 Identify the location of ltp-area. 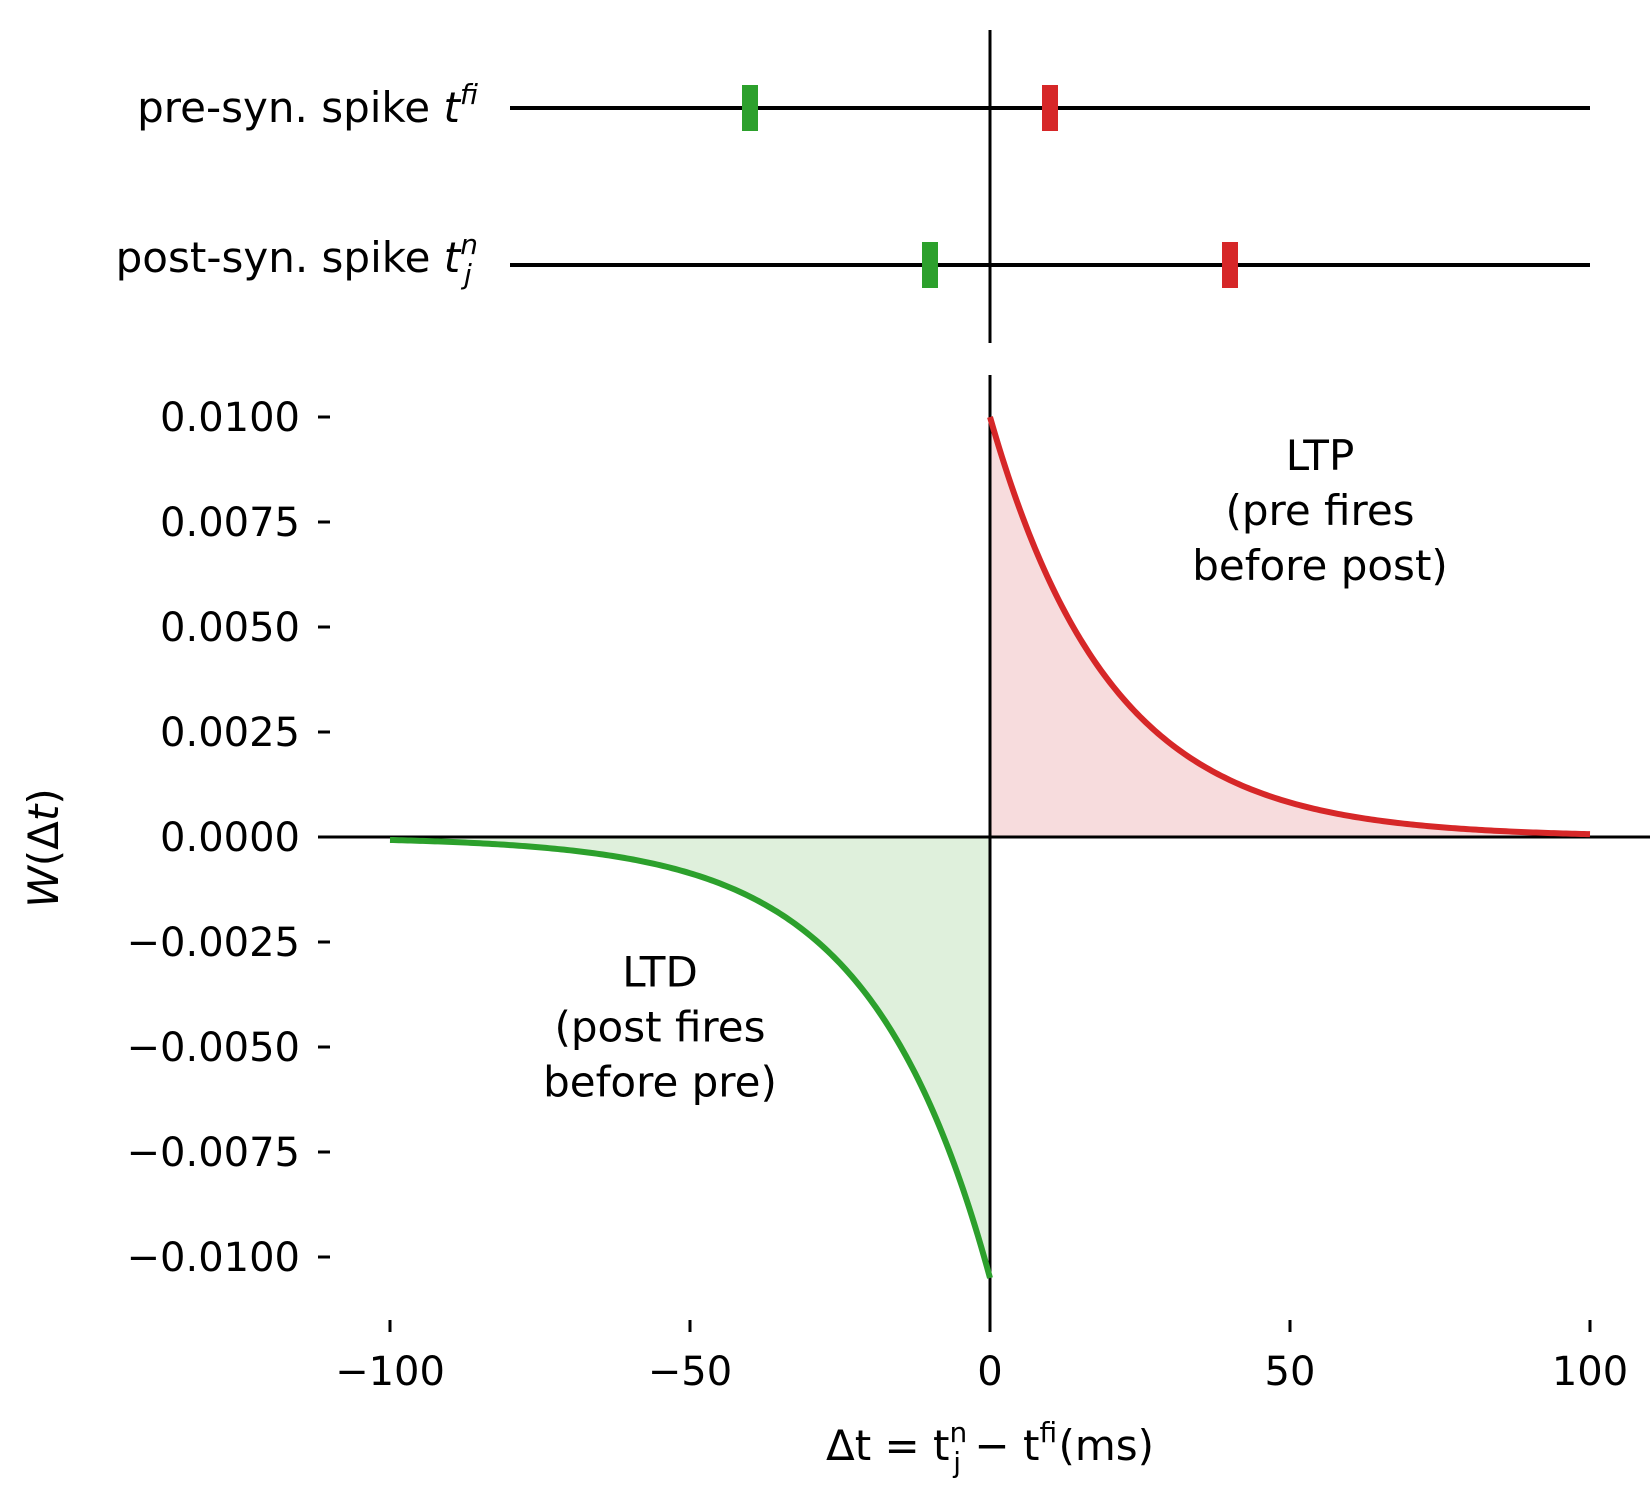
(1290, 627).